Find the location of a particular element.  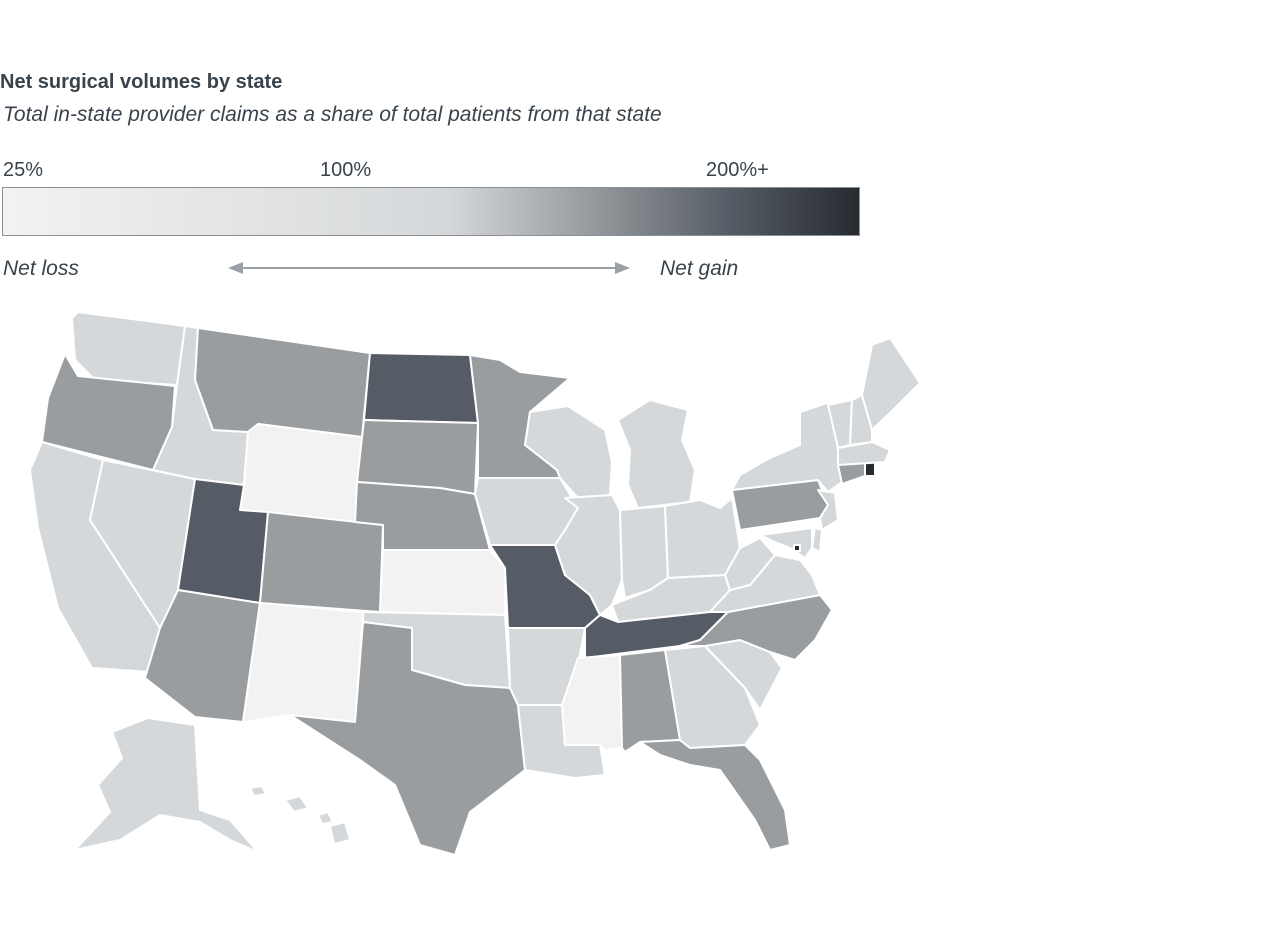

state-michigan is located at coordinates (656, 454).